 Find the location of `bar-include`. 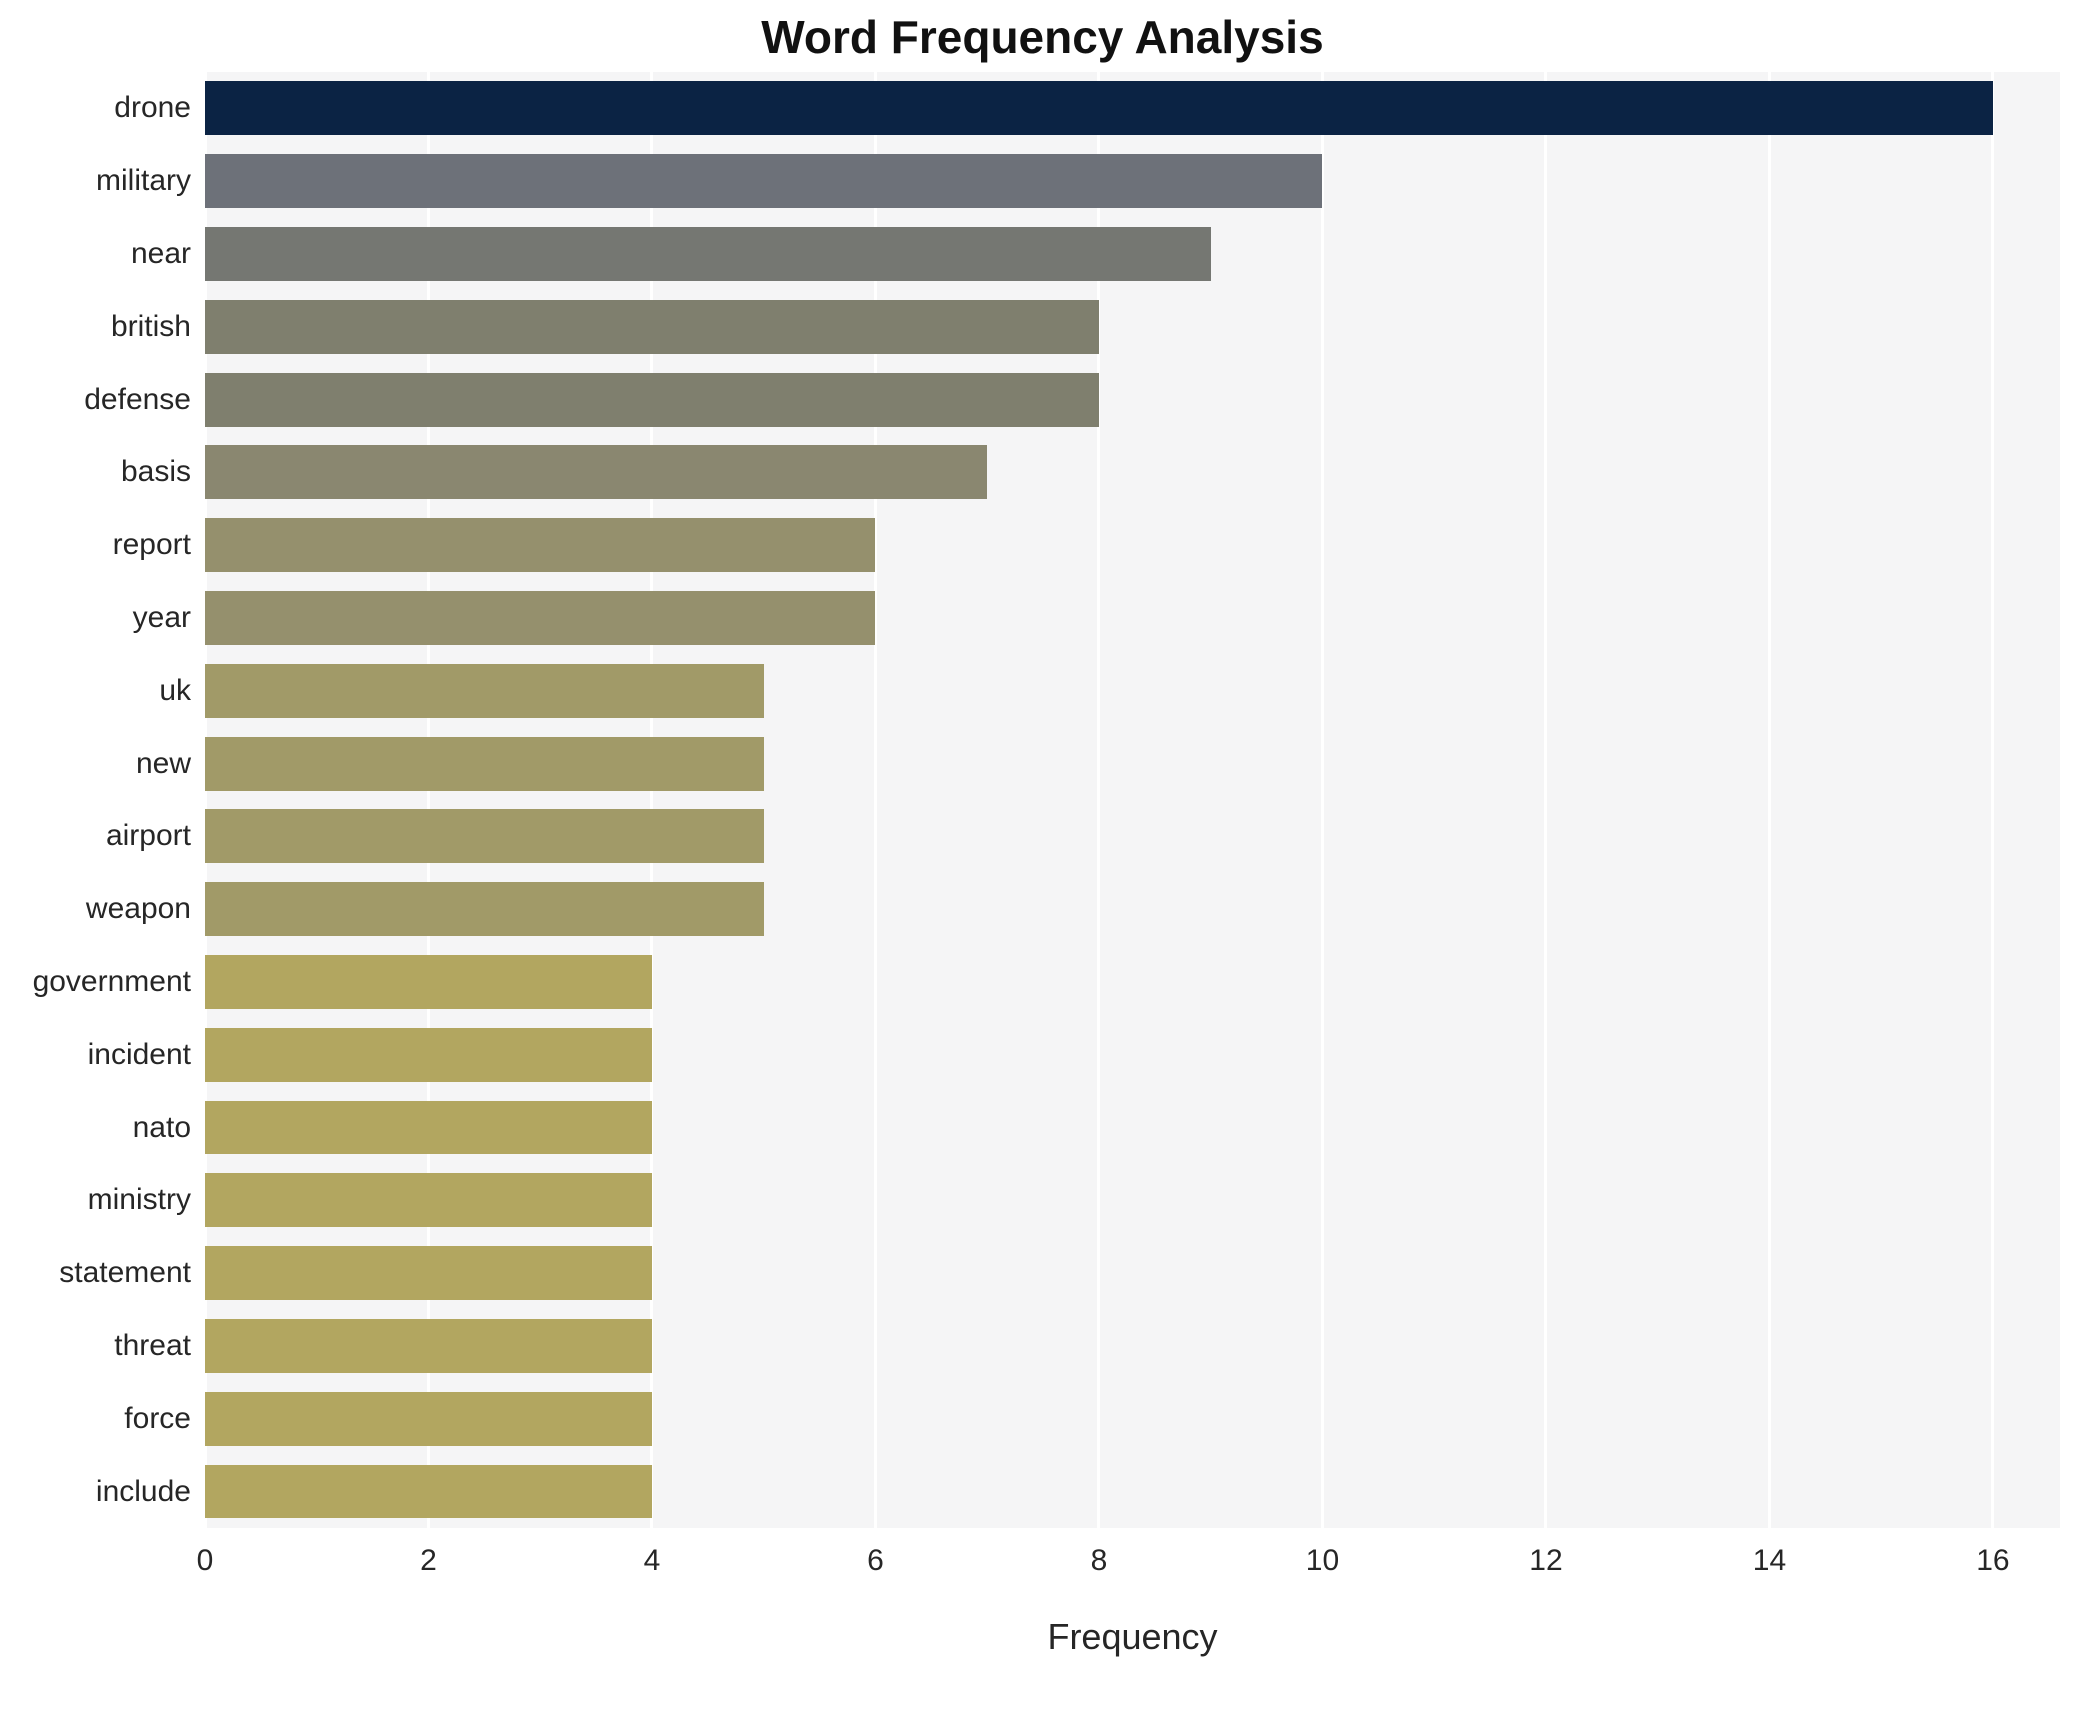

bar-include is located at coordinates (428, 1491).